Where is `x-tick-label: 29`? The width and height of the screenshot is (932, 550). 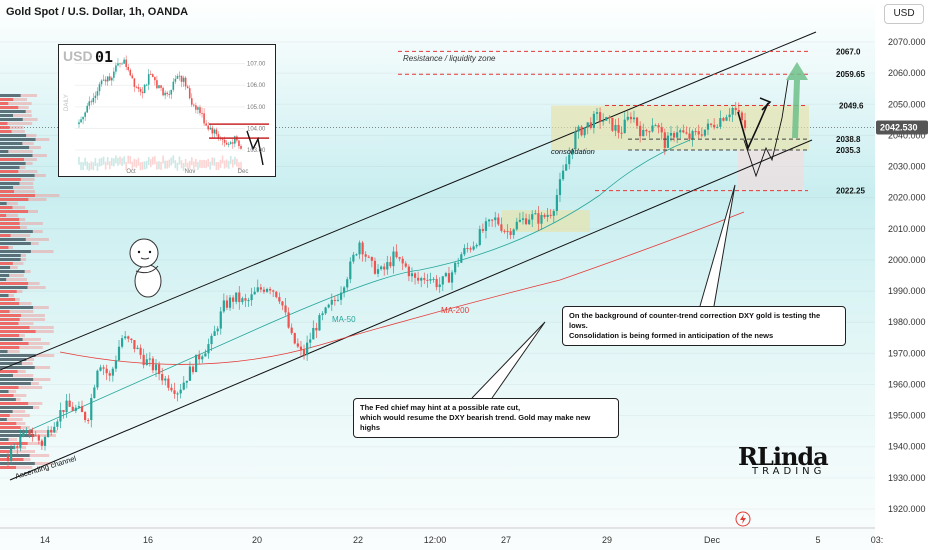 x-tick-label: 29 is located at coordinates (607, 540).